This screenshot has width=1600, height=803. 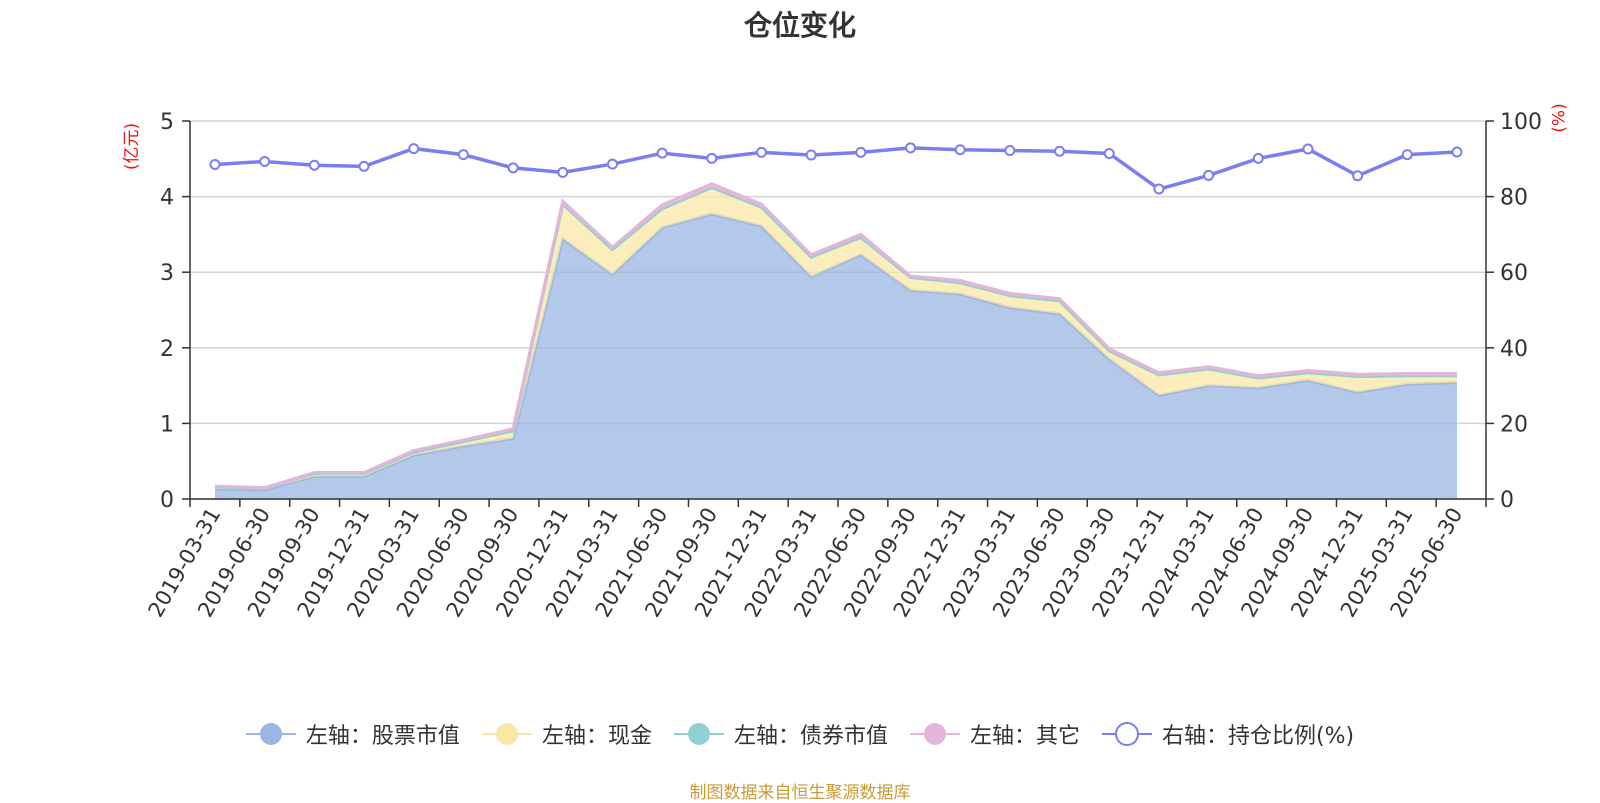 What do you see at coordinates (382, 736) in the screenshot?
I see `legend-label: 左轴：股票市值` at bounding box center [382, 736].